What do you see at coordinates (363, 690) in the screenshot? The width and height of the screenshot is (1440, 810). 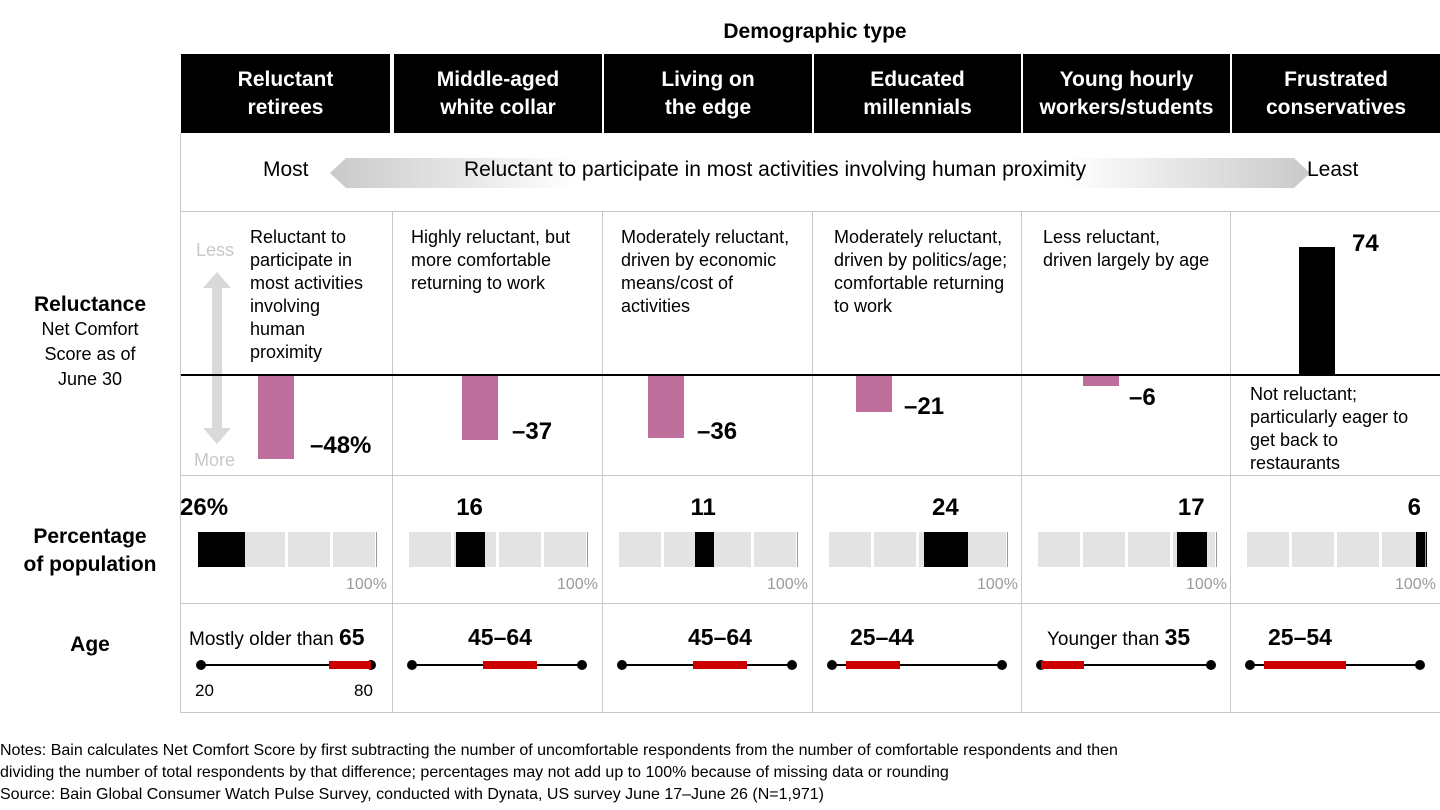 I see `age-axis-max-label: 80` at bounding box center [363, 690].